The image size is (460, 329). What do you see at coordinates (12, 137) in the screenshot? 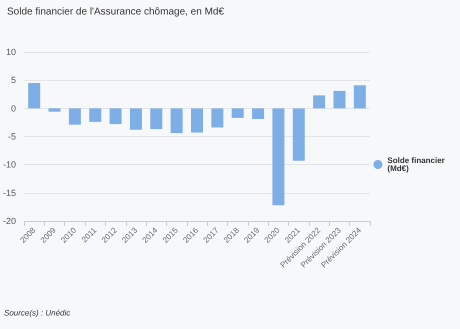
I see `y-tick-label: -5` at bounding box center [12, 137].